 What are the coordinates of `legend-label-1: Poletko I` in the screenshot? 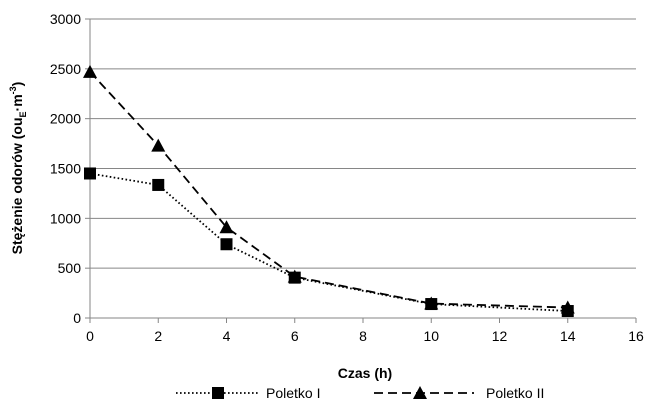 It's located at (293, 393).